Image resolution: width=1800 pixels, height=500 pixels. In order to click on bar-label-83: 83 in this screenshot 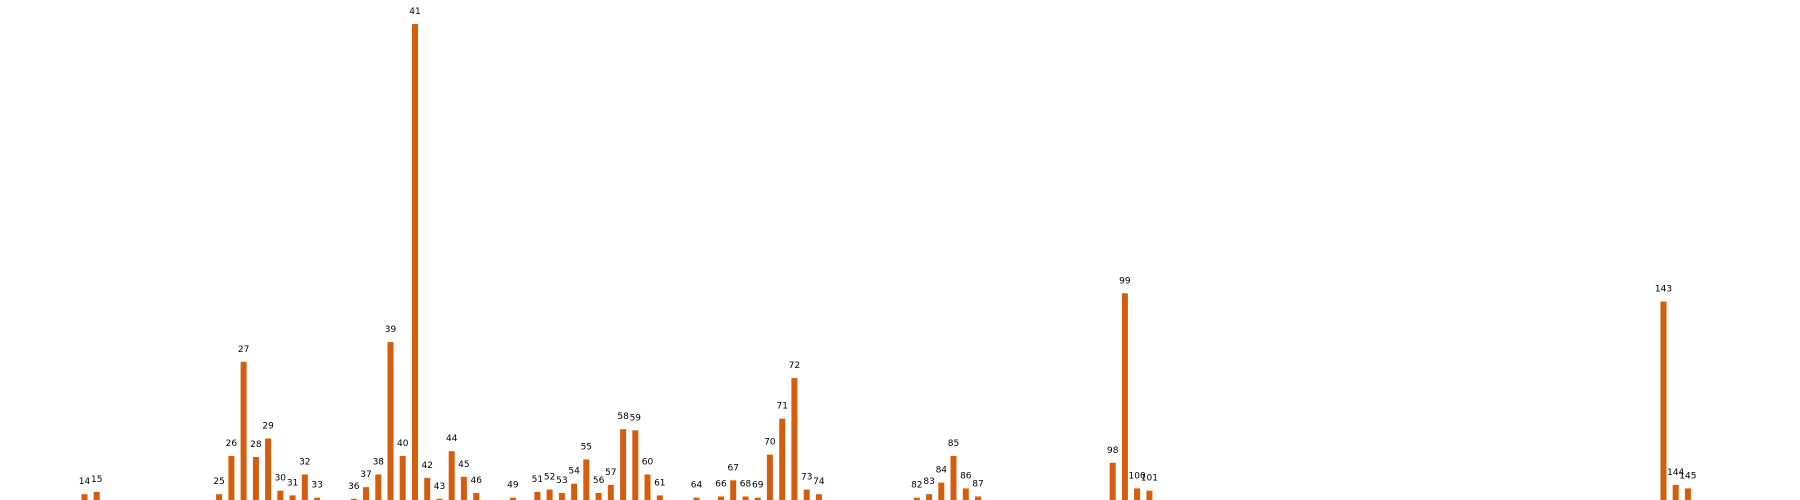, I will do `click(928, 482)`.